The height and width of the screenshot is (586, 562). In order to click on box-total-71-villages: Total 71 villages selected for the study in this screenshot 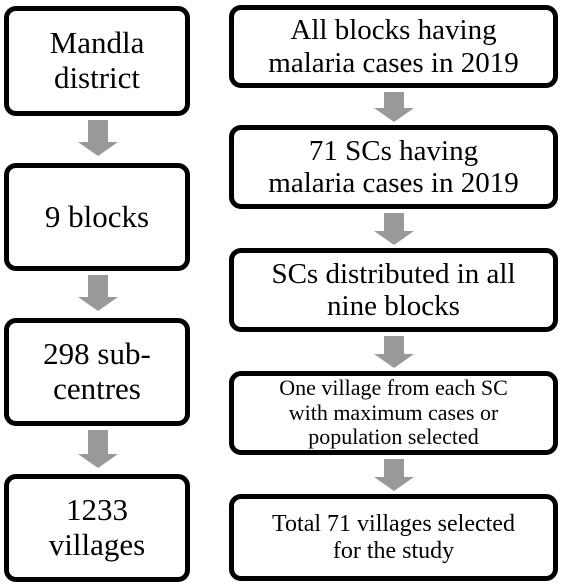, I will do `click(393, 537)`.